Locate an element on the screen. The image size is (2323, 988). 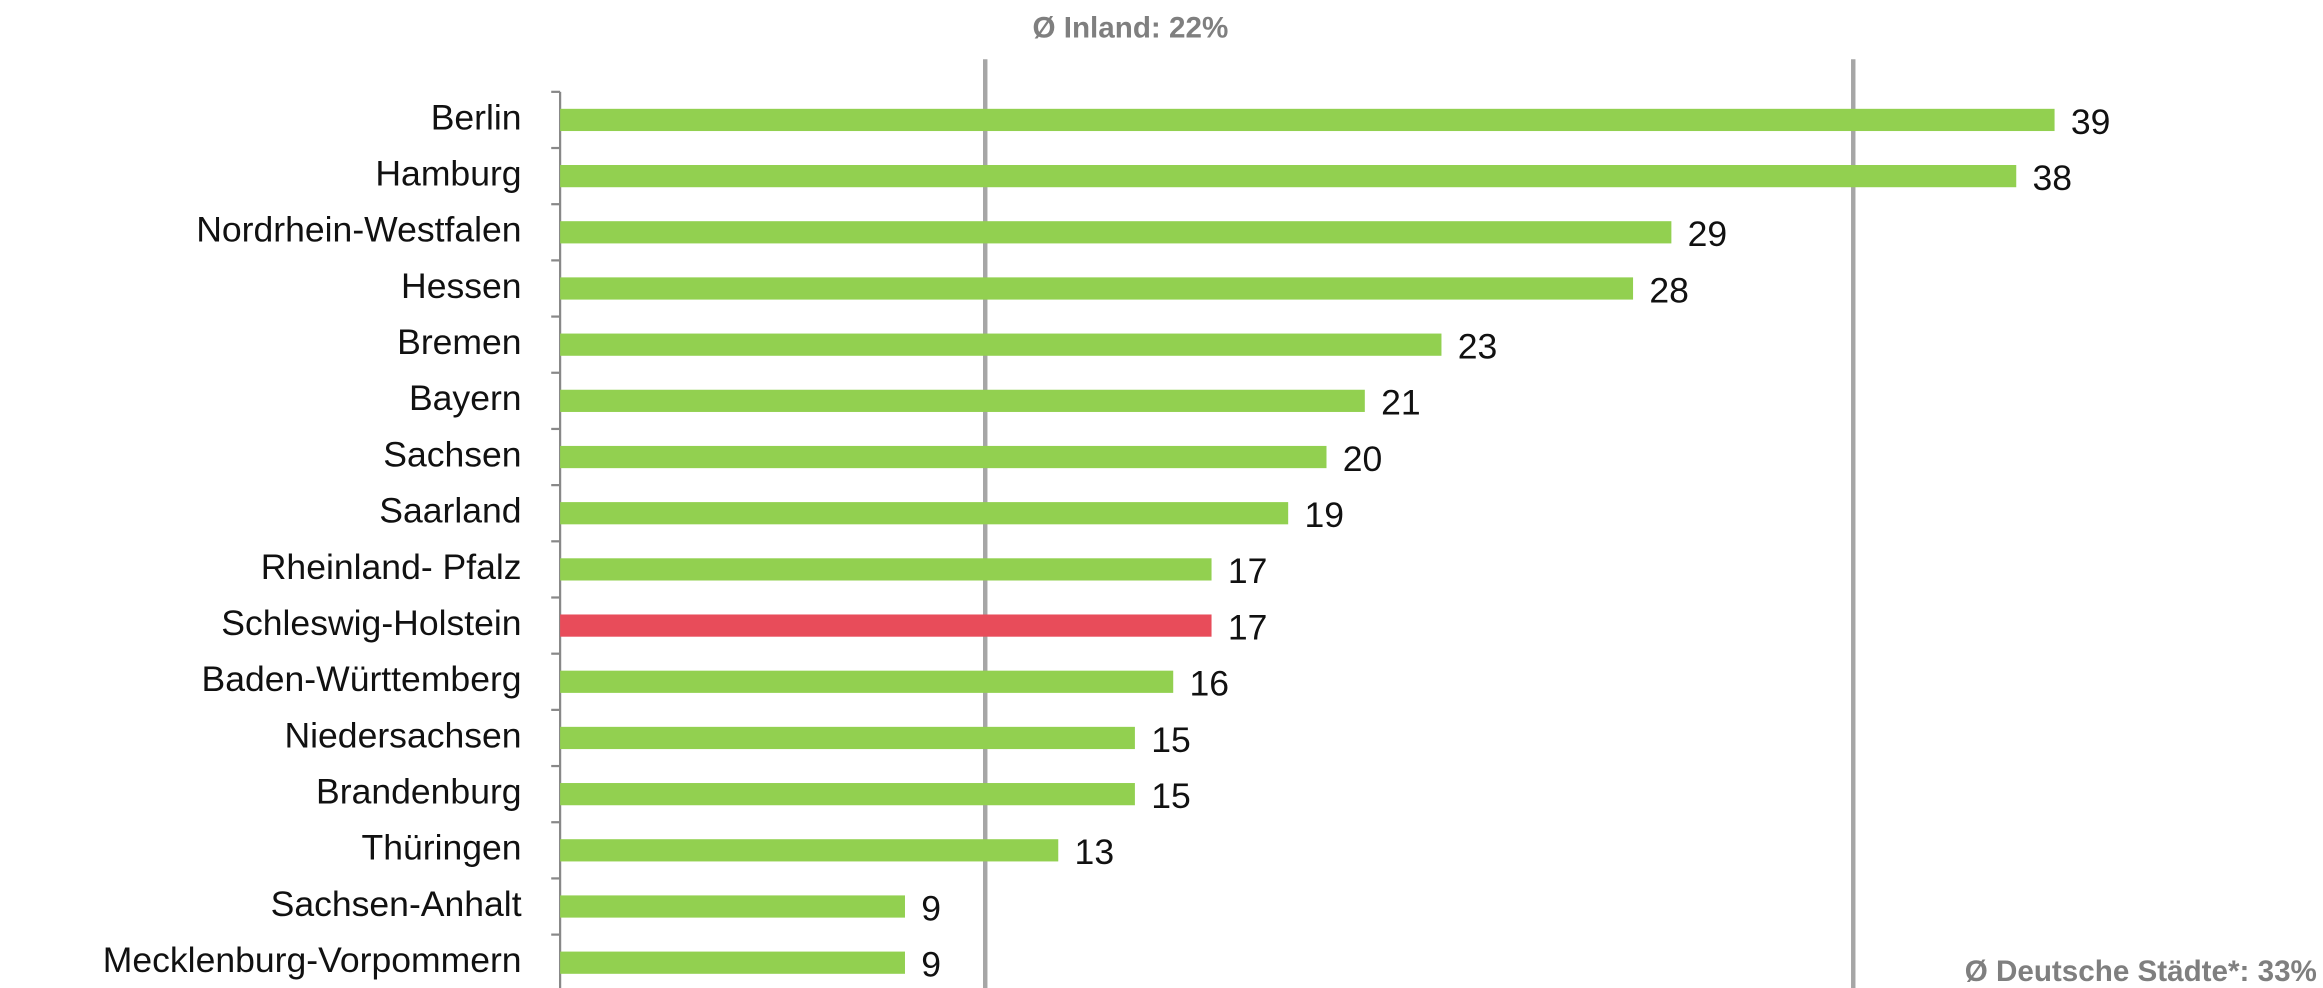
annotation: Ø Inland: 22% is located at coordinates (1130, 27).